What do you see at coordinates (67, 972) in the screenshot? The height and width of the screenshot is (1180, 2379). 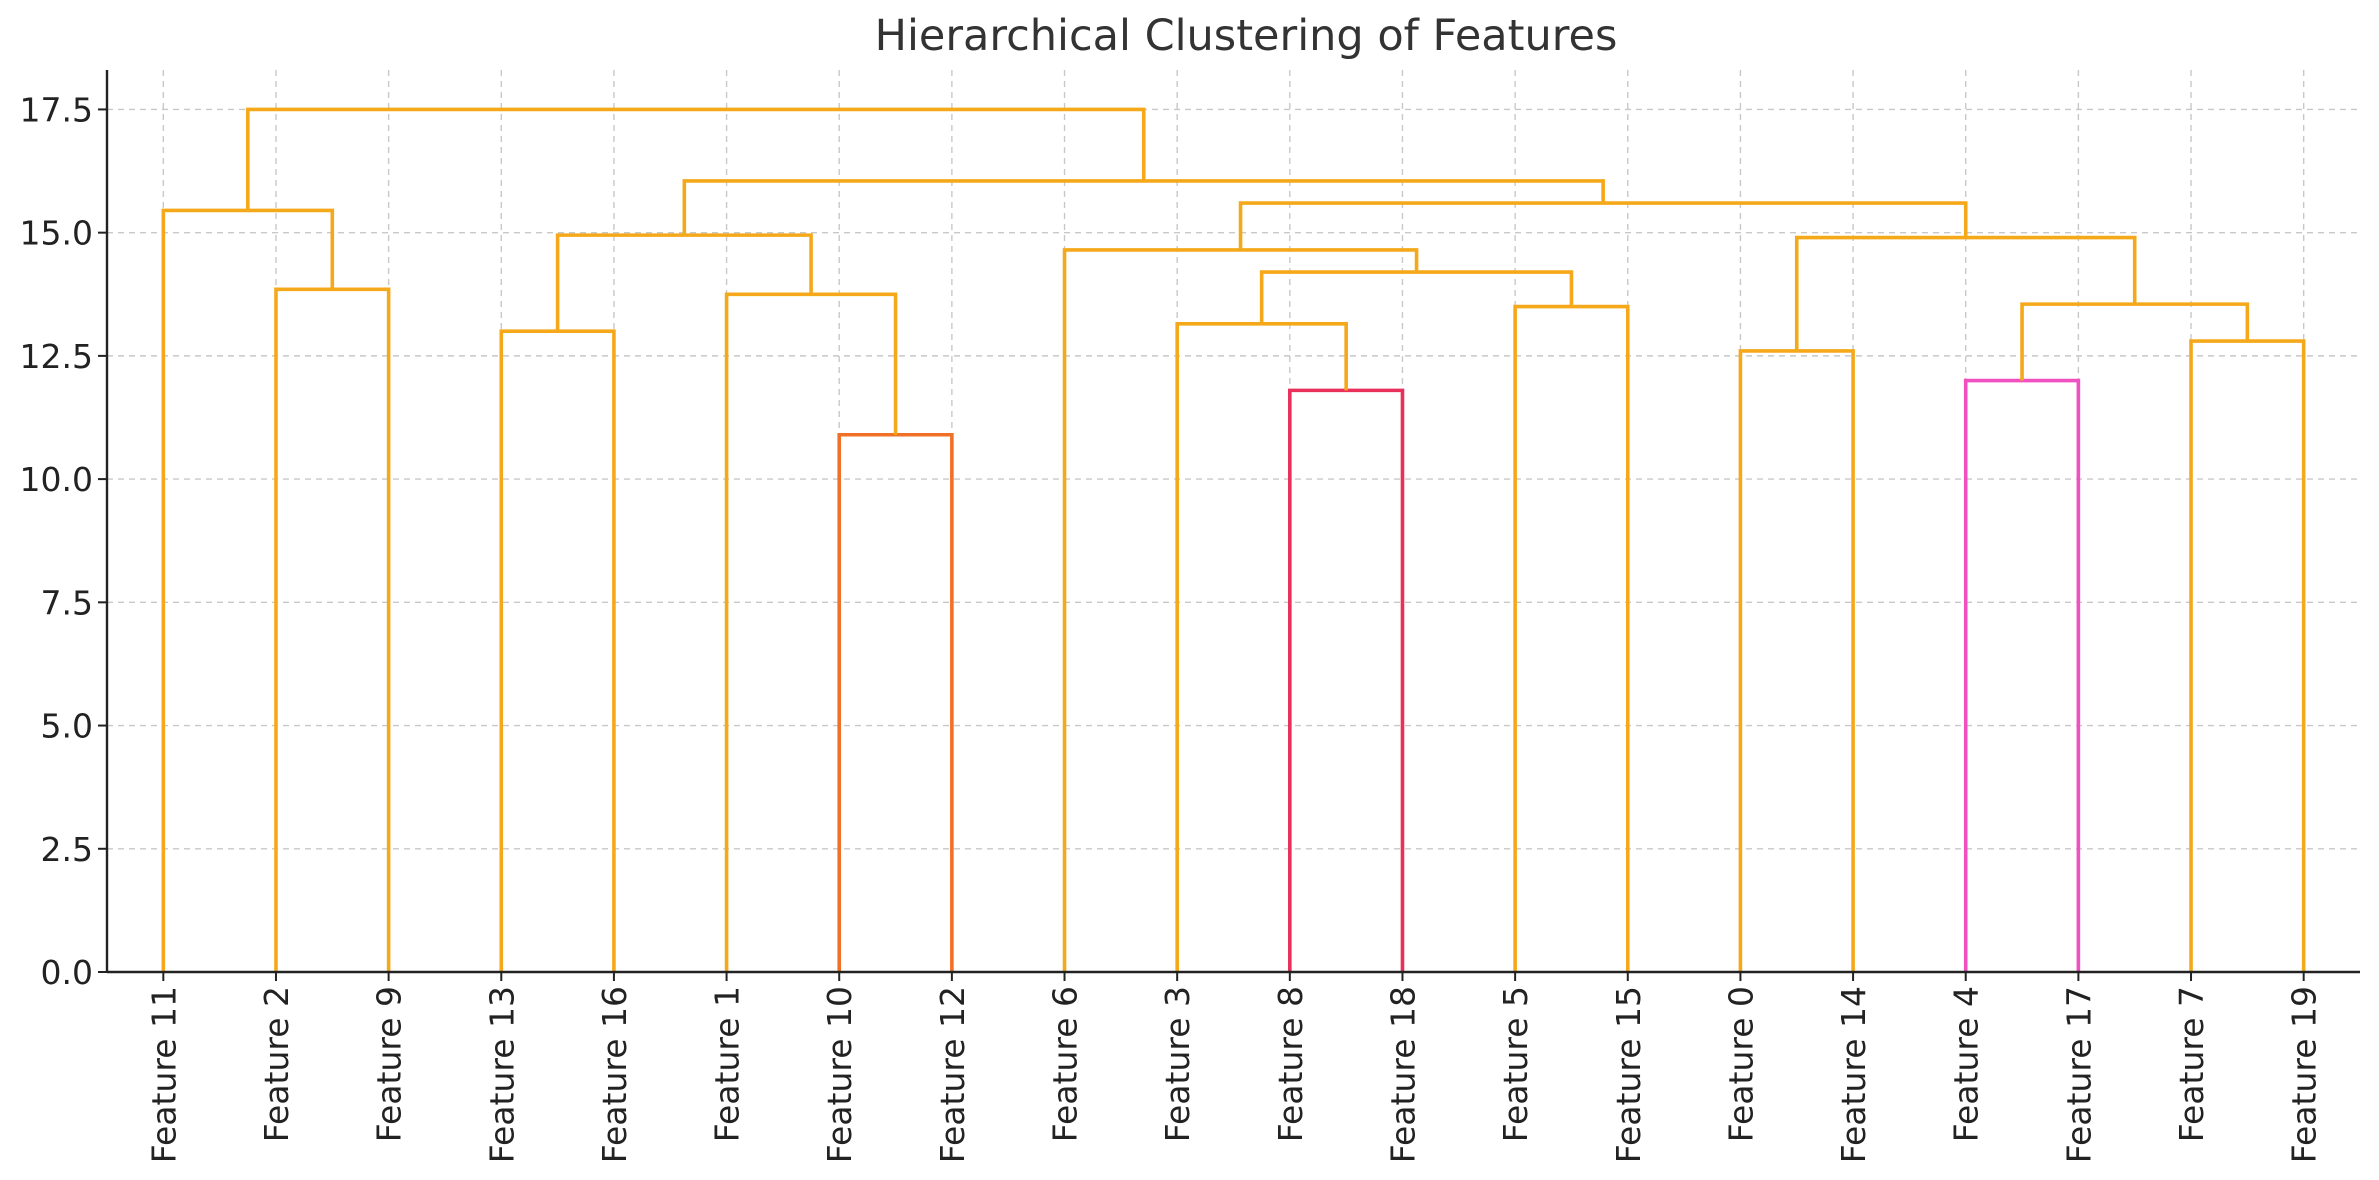 I see `y-tick-label: 0.0` at bounding box center [67, 972].